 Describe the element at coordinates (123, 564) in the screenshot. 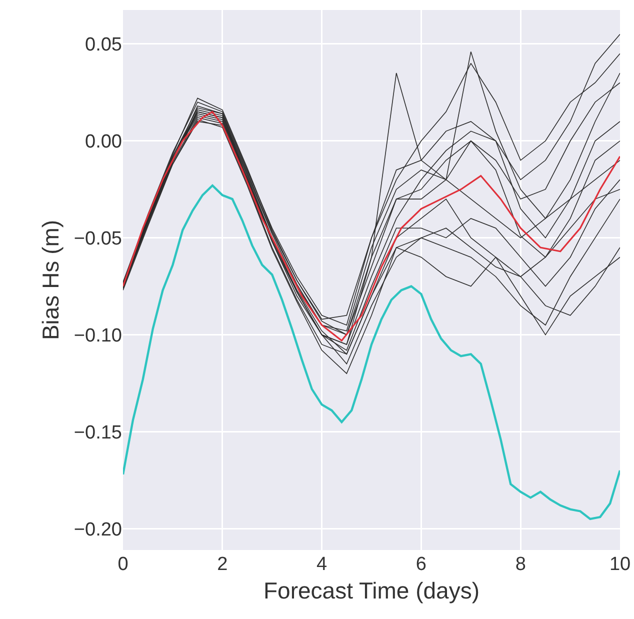

I see `x-tick-label: 0` at that location.